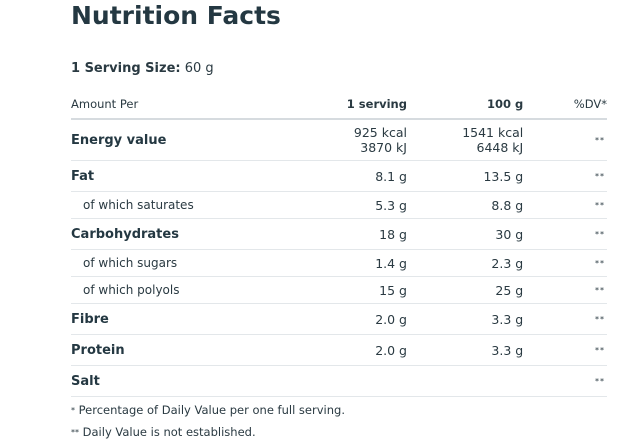 The height and width of the screenshot is (441, 639). Describe the element at coordinates (199, 68) in the screenshot. I see `serving-size-value: 60 g` at that location.